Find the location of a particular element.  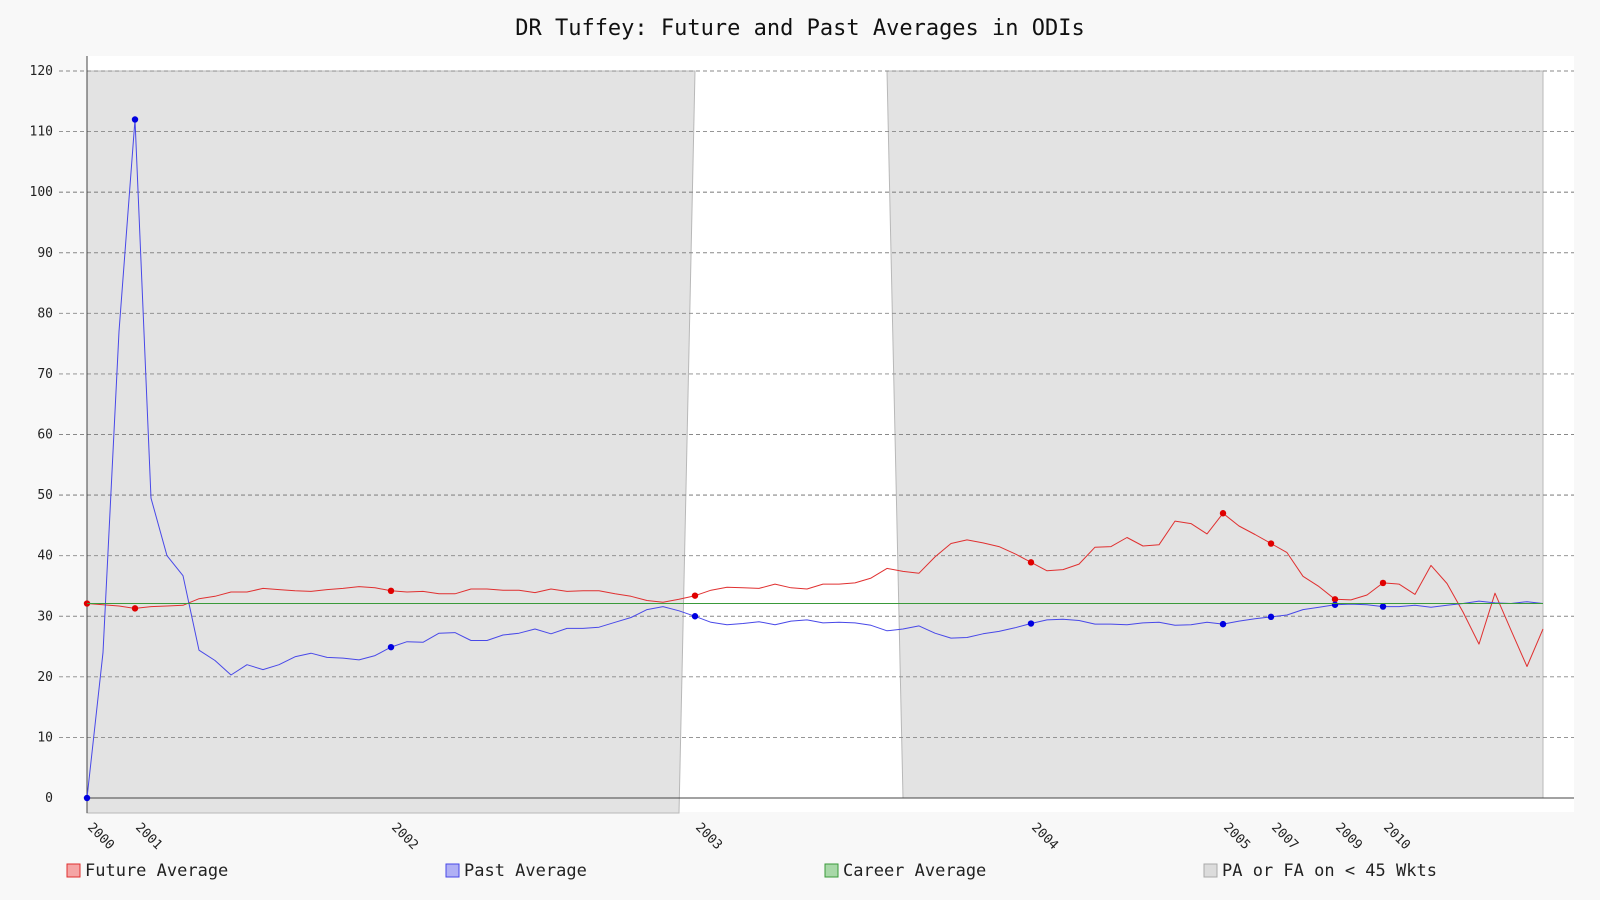

legend-item-past-average: Past Average is located at coordinates (516, 871).